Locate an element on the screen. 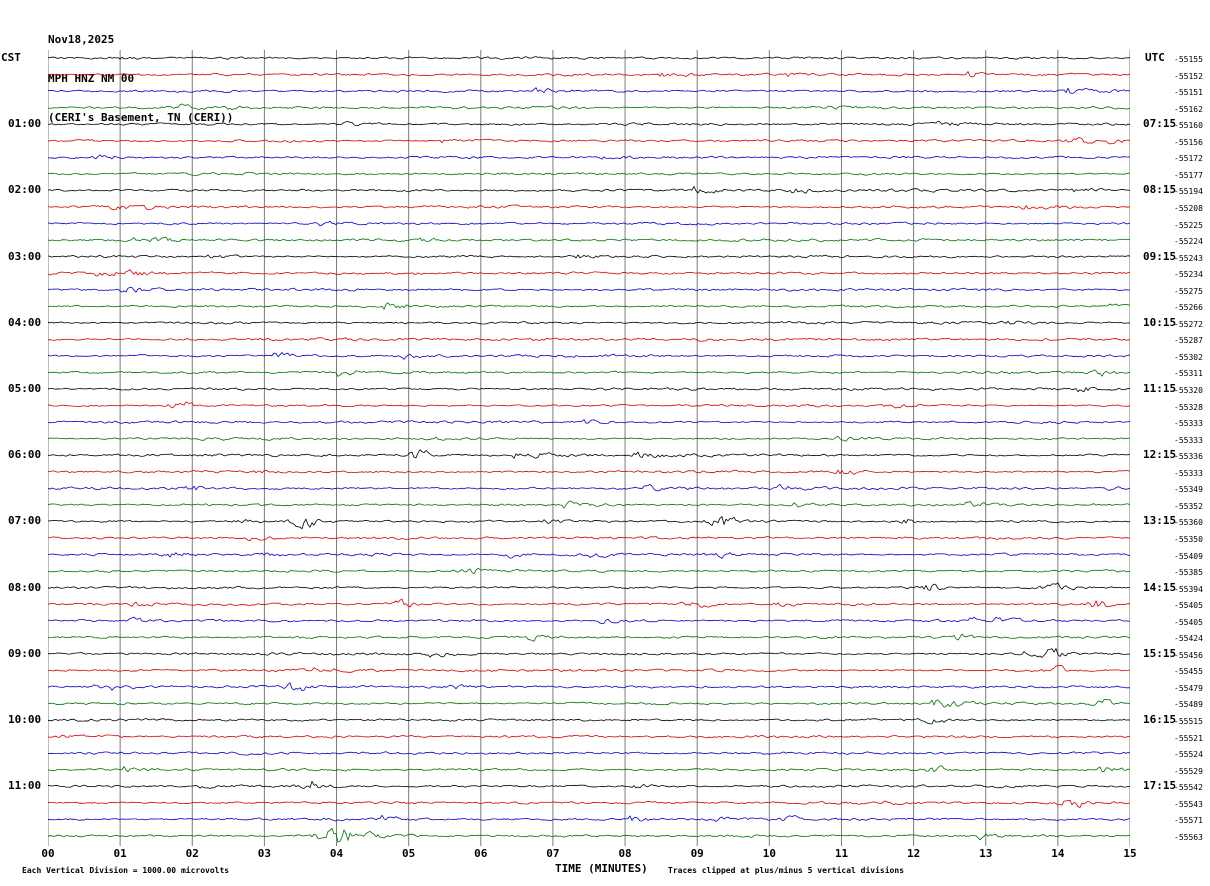 Image resolution: width=1210 pixels, height=886 pixels. right-hour-label: 11:15 is located at coordinates (1160, 388).